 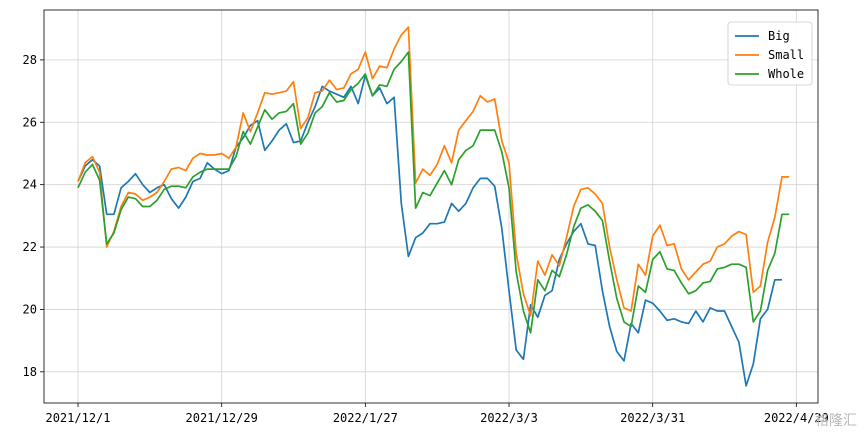 I want to click on y-tick-label: 20, so click(x=30, y=309).